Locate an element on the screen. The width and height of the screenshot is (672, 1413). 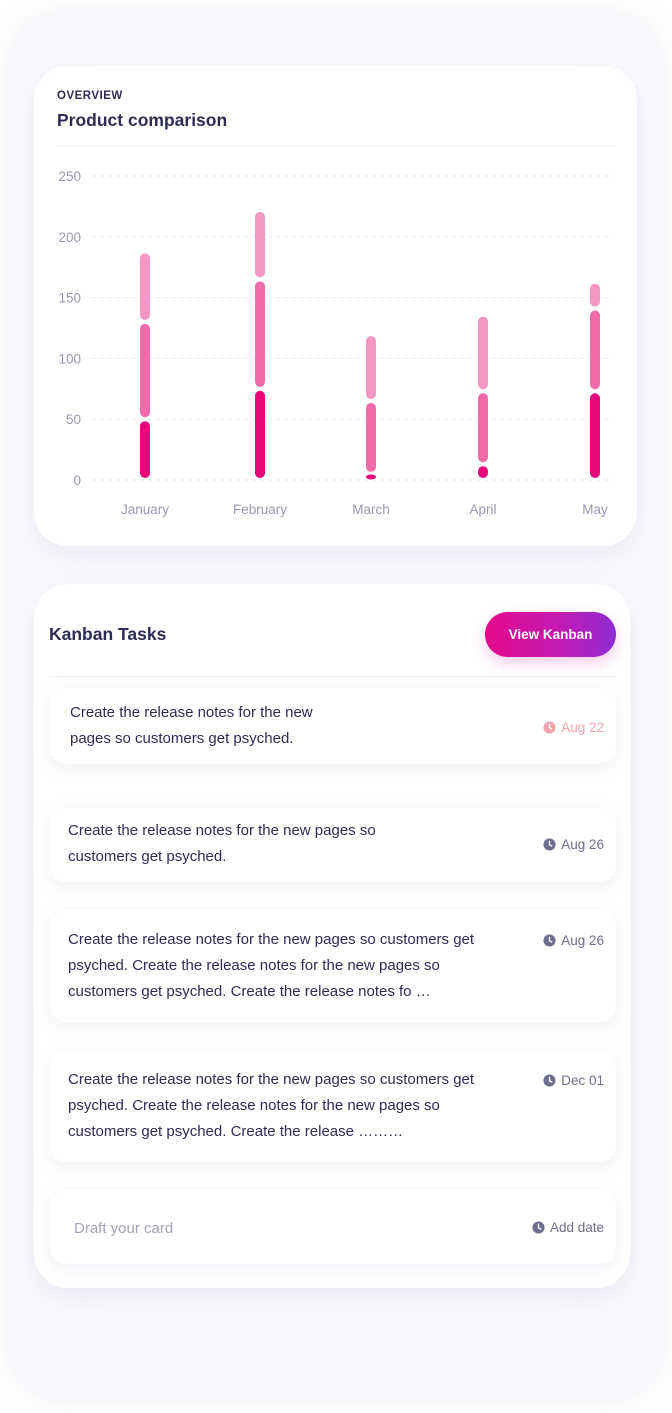
task-due-date: Dec 01 is located at coordinates (573, 1080).